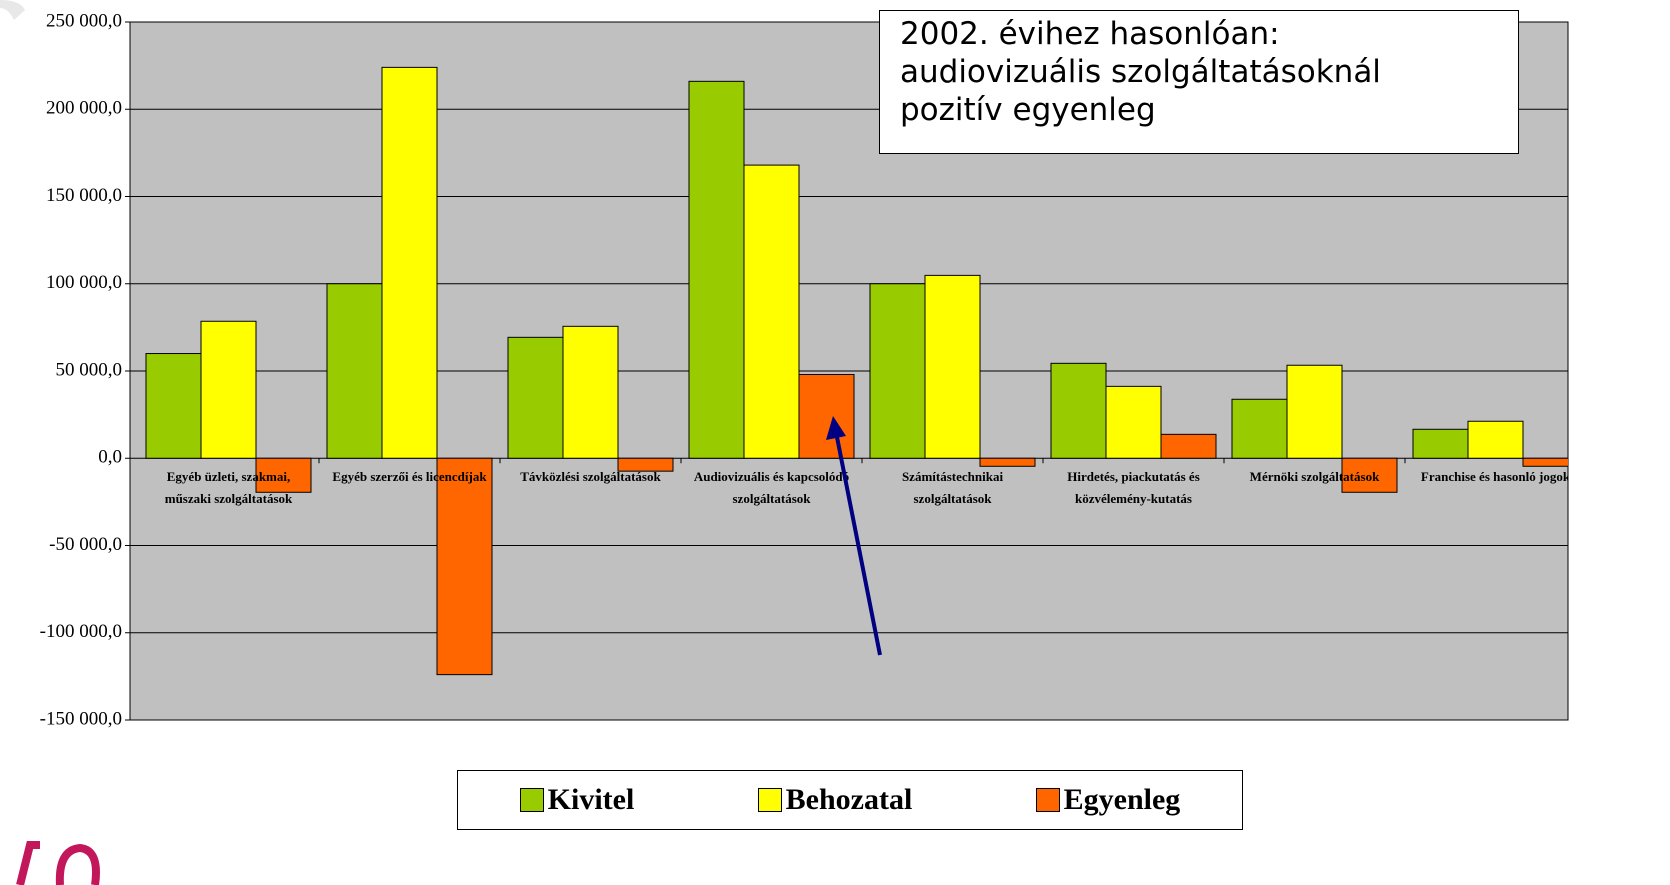  Describe the element at coordinates (590, 477) in the screenshot. I see `x-tick-label: Távközlési szolgáltatások` at that location.